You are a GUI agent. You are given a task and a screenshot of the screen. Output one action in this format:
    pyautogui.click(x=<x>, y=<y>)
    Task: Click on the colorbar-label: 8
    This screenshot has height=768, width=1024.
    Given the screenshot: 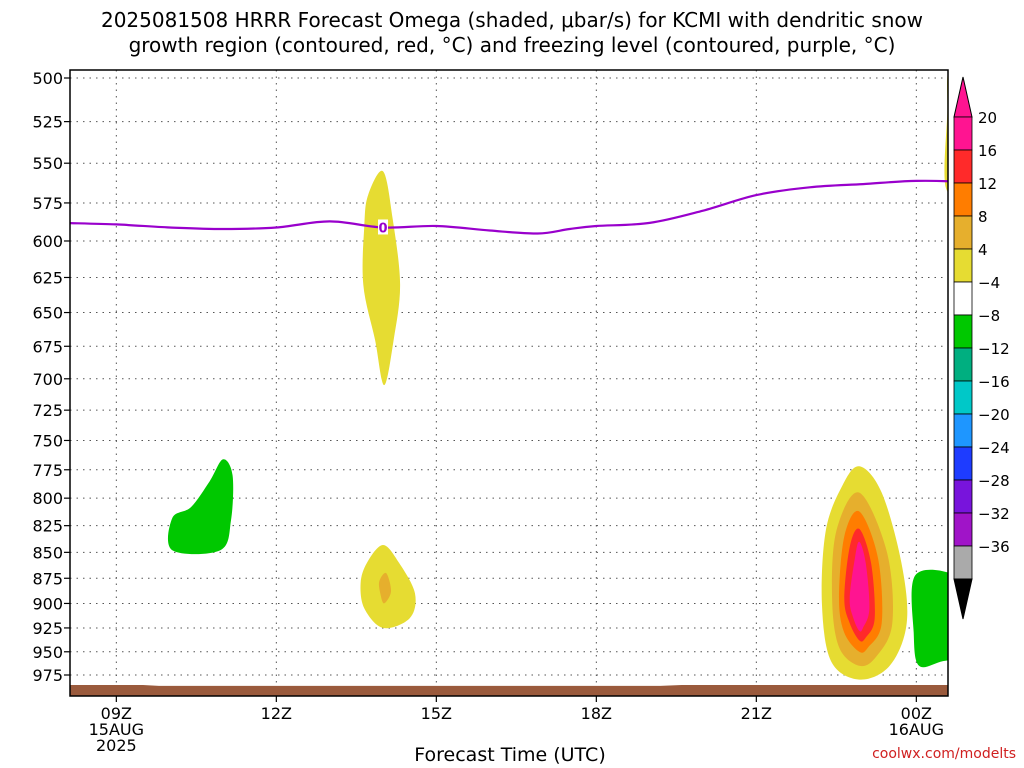 What is the action you would take?
    pyautogui.click(x=983, y=217)
    